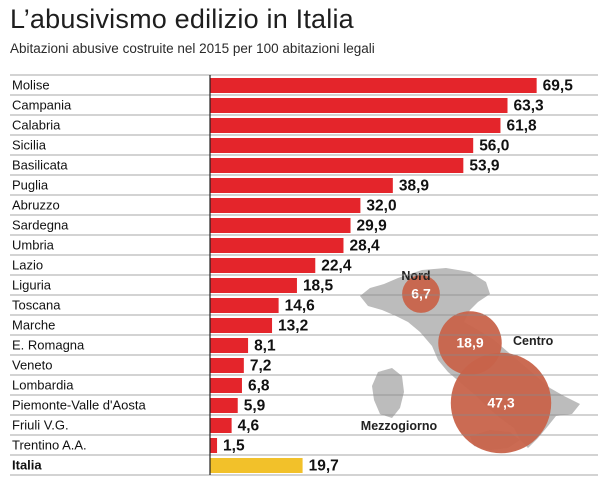 The image size is (603, 502). What do you see at coordinates (48, 345) in the screenshot?
I see `category-label-e-romagna: E. Romagna` at bounding box center [48, 345].